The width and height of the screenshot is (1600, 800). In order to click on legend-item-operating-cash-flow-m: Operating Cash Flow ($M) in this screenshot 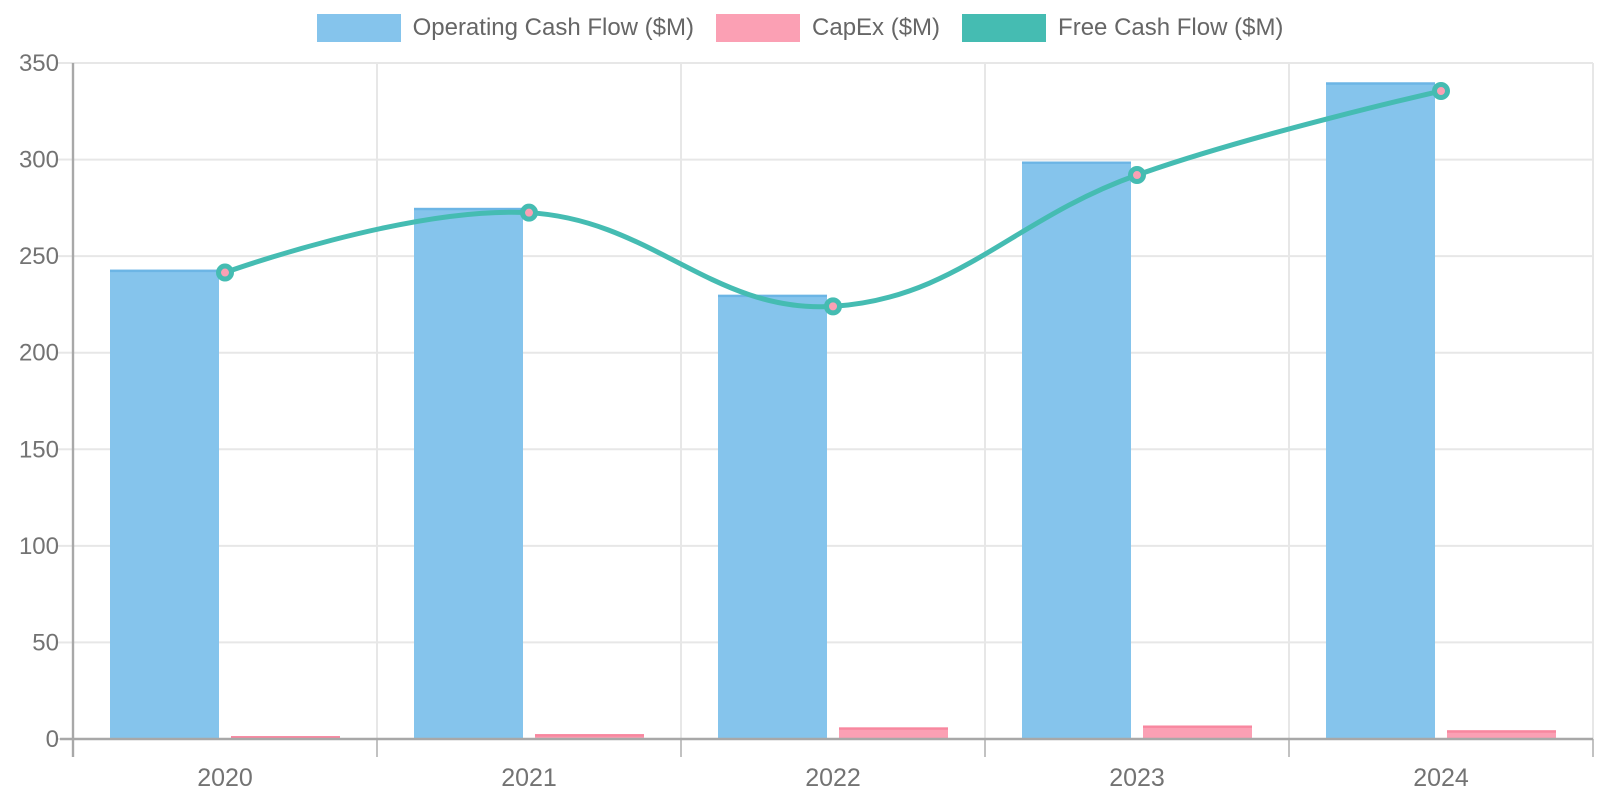, I will do `click(505, 28)`.